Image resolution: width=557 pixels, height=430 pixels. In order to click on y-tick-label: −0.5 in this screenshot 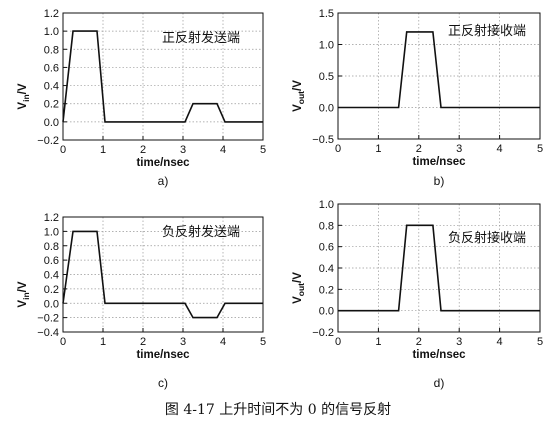, I will do `click(323, 140)`.